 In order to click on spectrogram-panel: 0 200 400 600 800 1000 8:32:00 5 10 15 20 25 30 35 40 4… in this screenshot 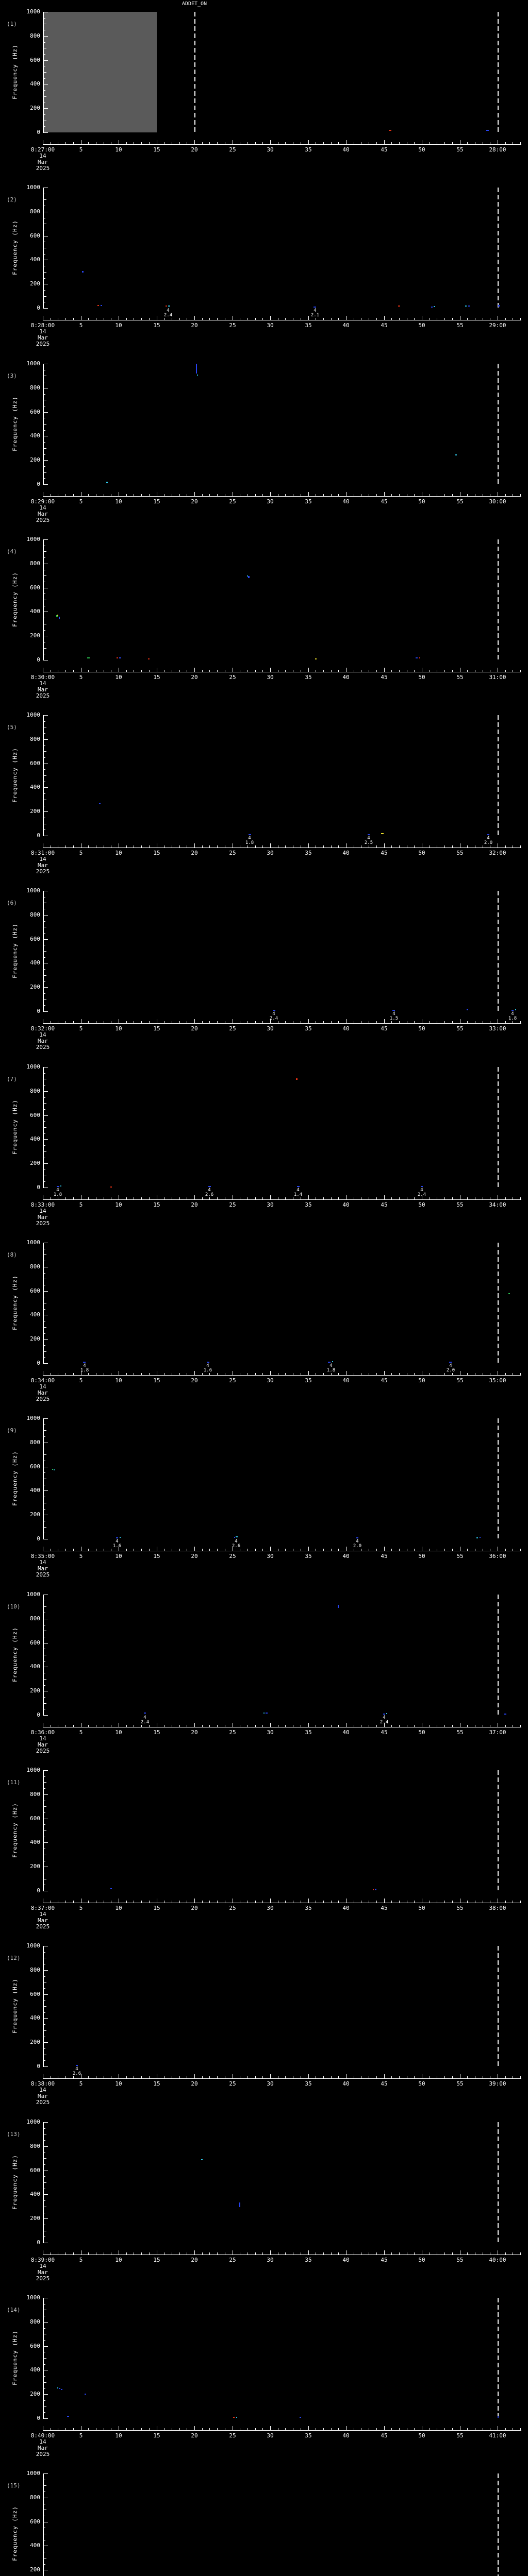, I will do `click(264, 967)`.